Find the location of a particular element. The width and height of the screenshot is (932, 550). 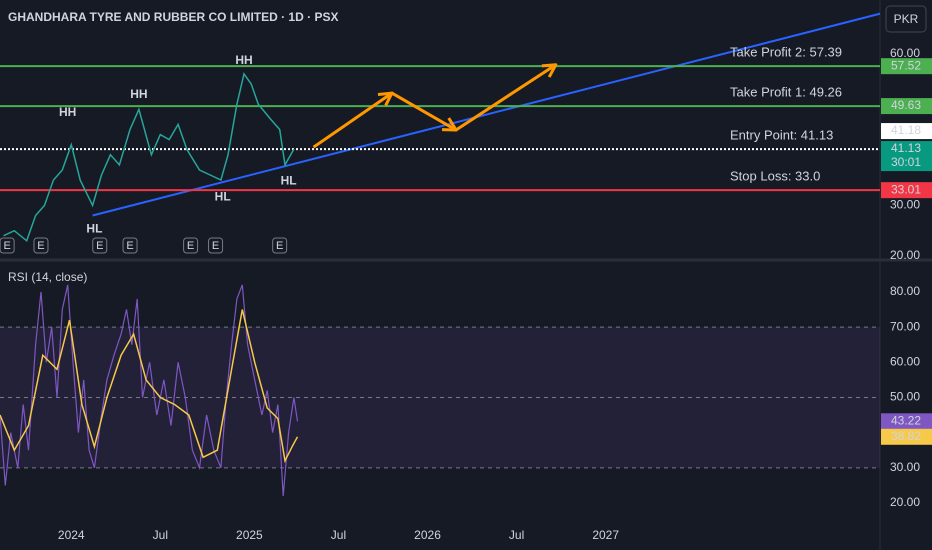

rsi-title: RSI (14, close) is located at coordinates (47, 277).